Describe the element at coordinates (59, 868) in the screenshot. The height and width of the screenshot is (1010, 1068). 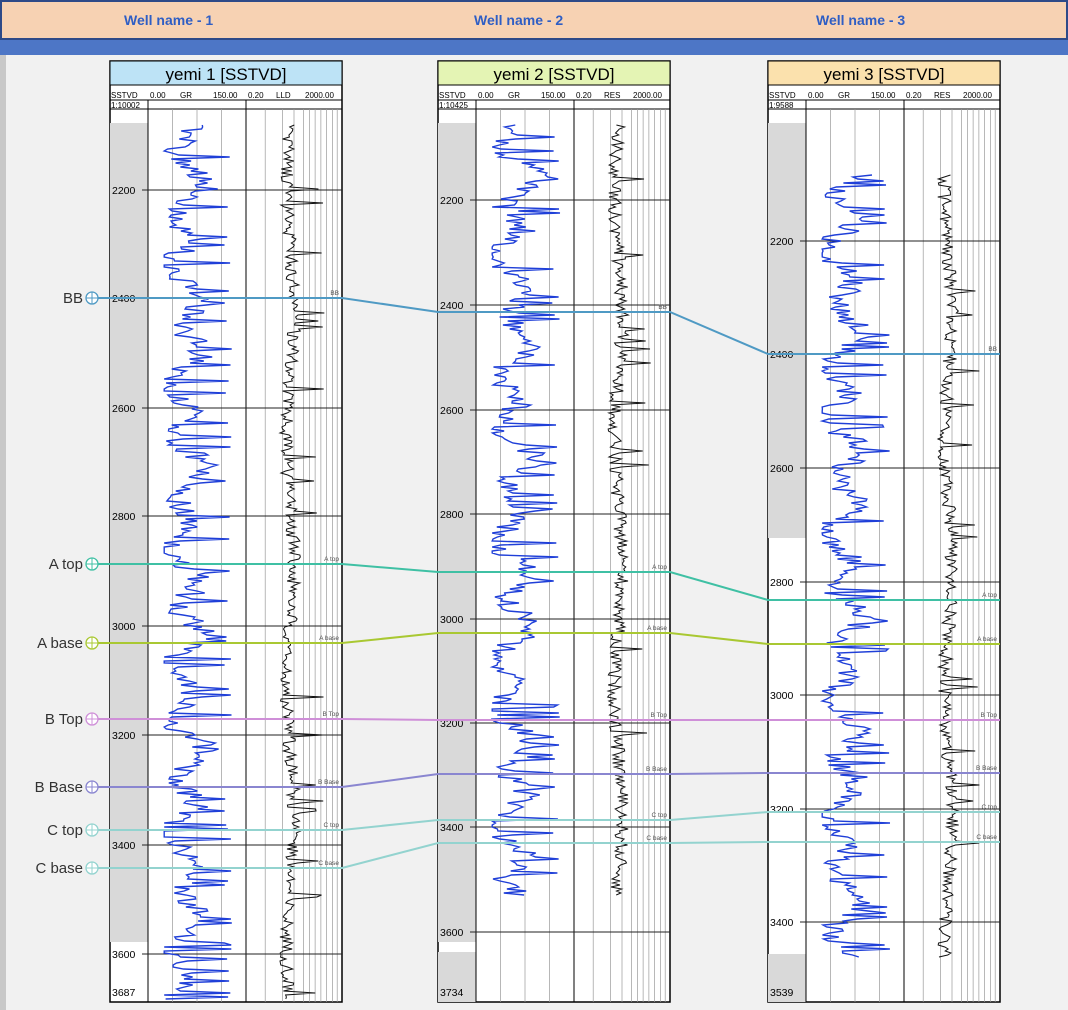
I see `horizon-name-label: C base` at that location.